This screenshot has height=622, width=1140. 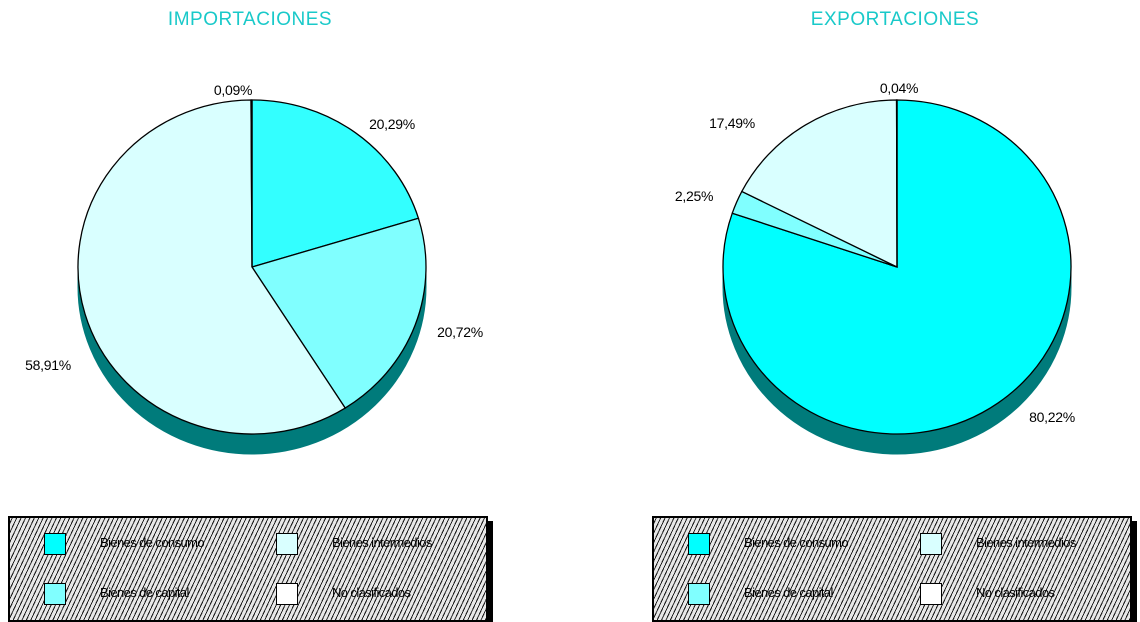 What do you see at coordinates (1052, 417) in the screenshot?
I see `slice-label: 80,22%` at bounding box center [1052, 417].